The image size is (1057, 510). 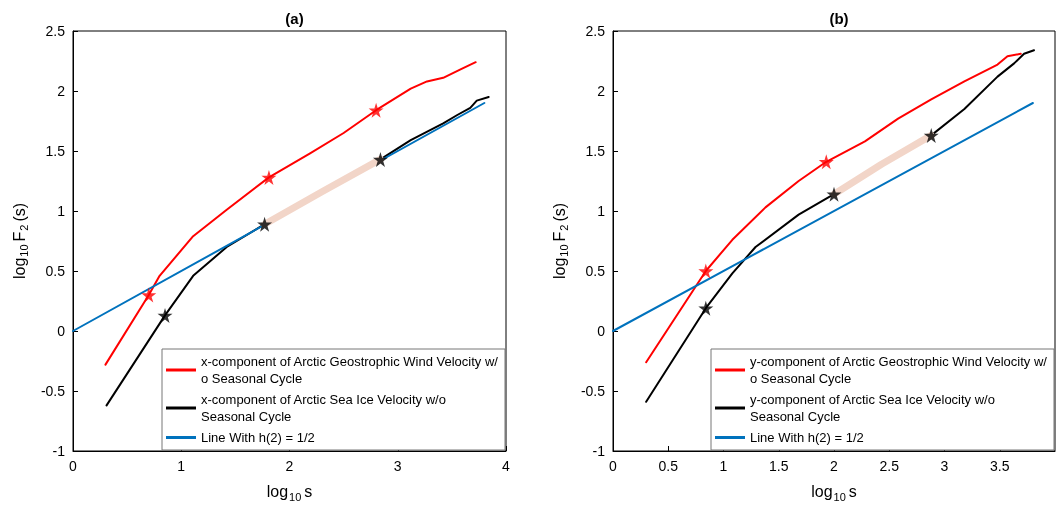 I want to click on chart-title: (b), so click(x=839, y=18).